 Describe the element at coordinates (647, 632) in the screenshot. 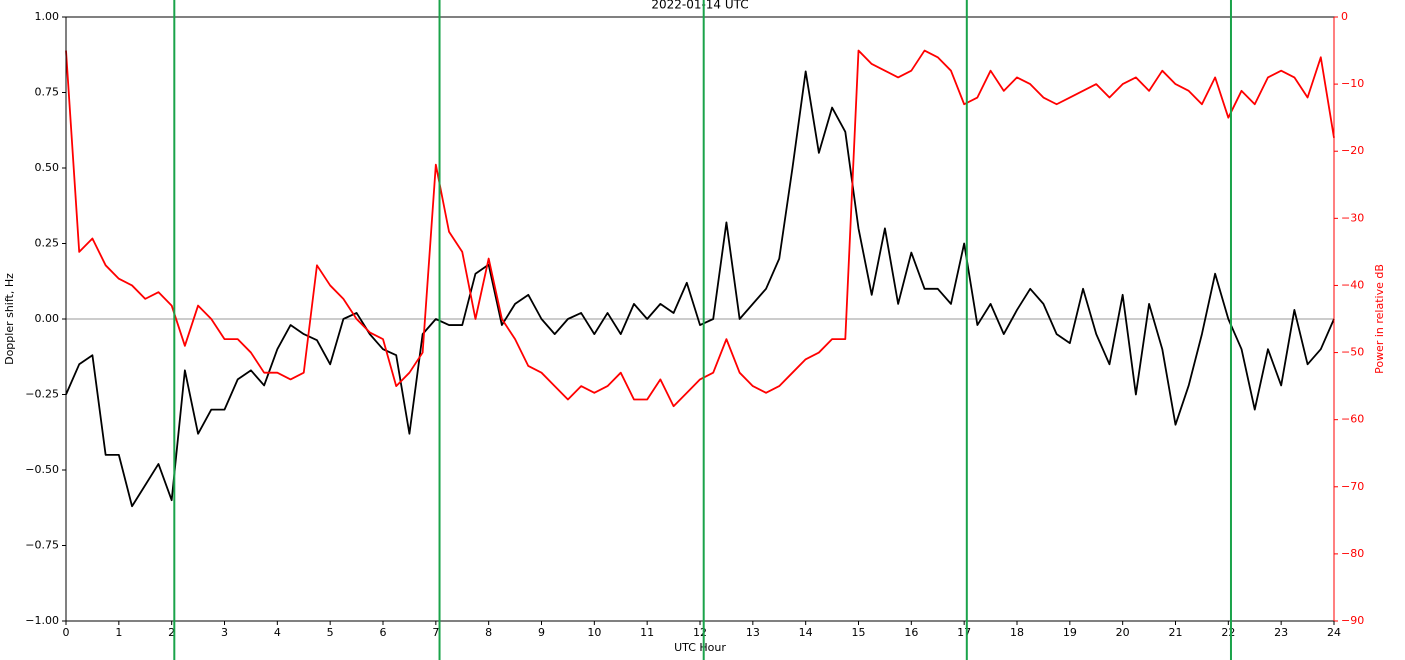

I see `x-tick-label: 11` at that location.